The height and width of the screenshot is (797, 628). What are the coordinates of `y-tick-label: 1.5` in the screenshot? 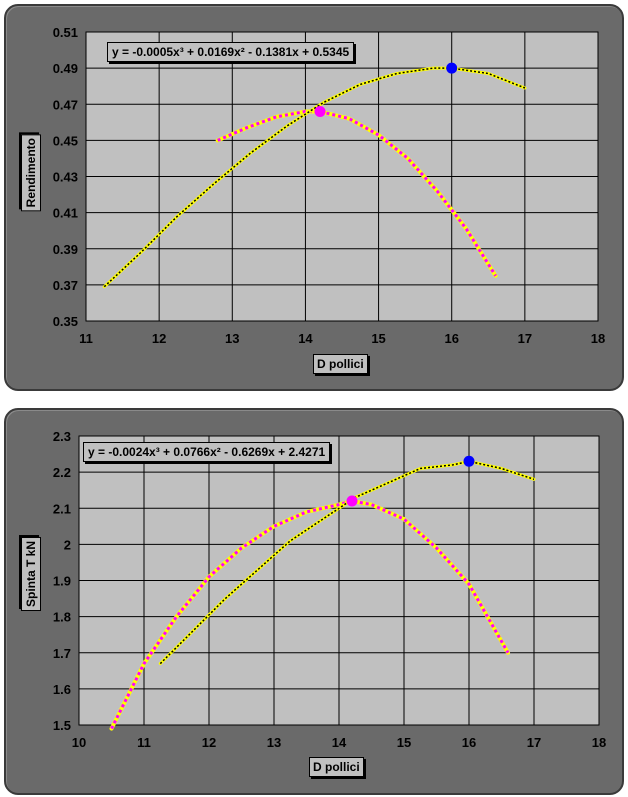 It's located at (62, 725).